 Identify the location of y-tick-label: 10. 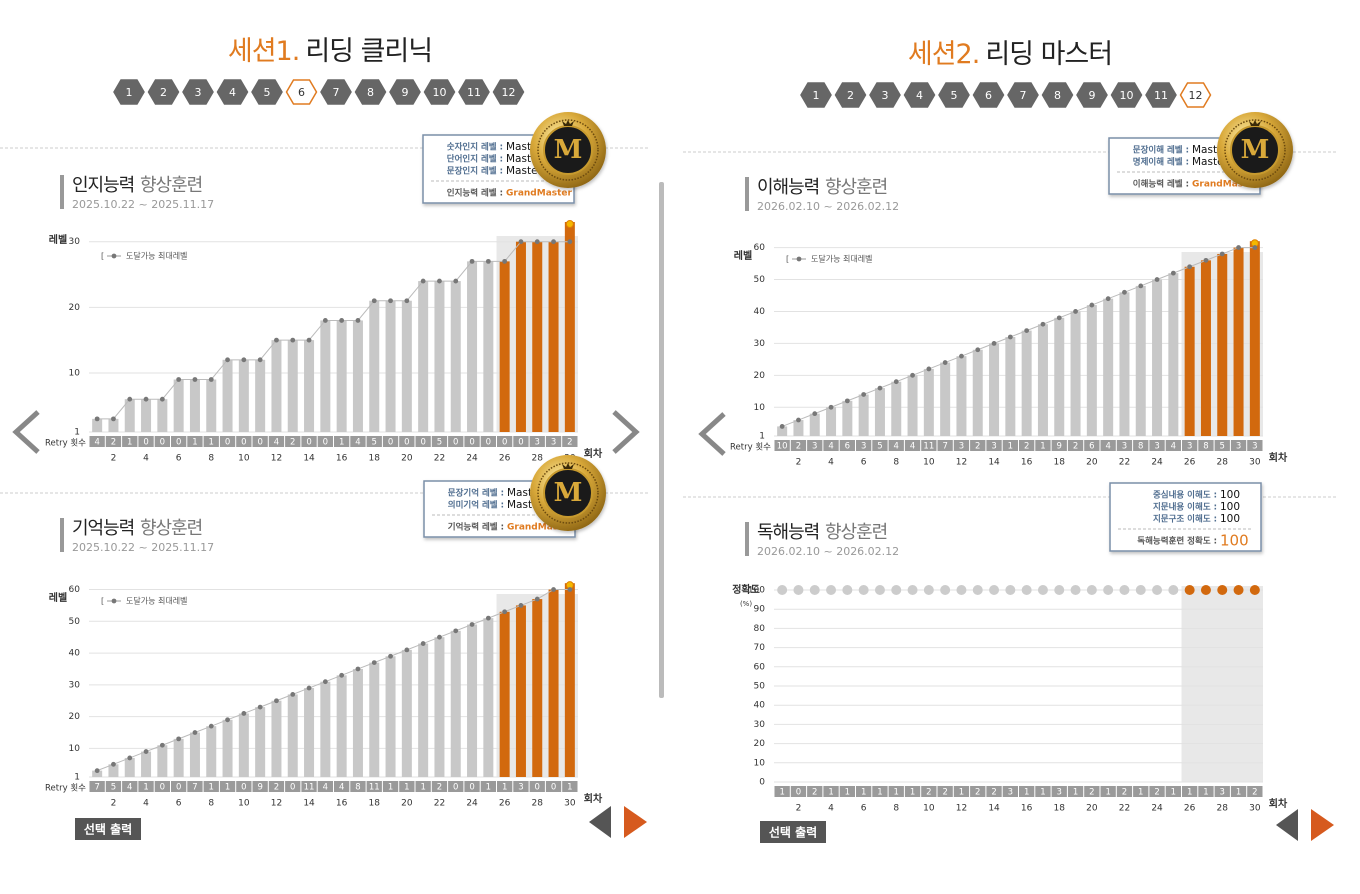
(75, 373).